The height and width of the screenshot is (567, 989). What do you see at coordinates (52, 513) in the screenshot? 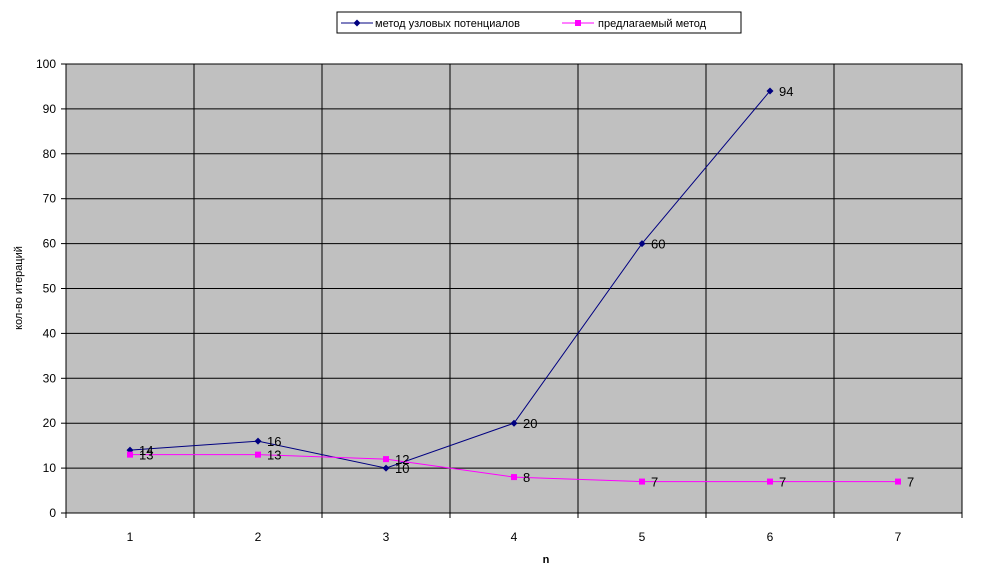
I see `y-tick-label: 0` at bounding box center [52, 513].